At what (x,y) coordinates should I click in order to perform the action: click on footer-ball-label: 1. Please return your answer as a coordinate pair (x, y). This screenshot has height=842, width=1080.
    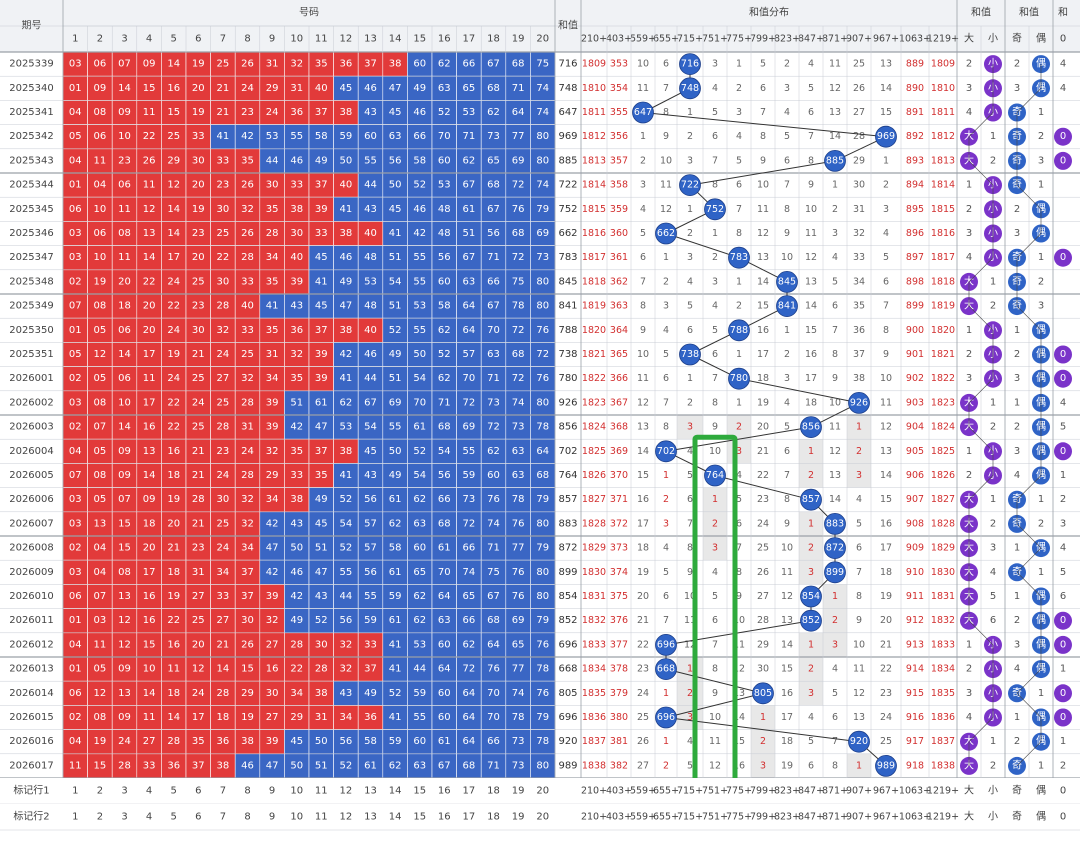
    Looking at the image, I should click on (75, 791).